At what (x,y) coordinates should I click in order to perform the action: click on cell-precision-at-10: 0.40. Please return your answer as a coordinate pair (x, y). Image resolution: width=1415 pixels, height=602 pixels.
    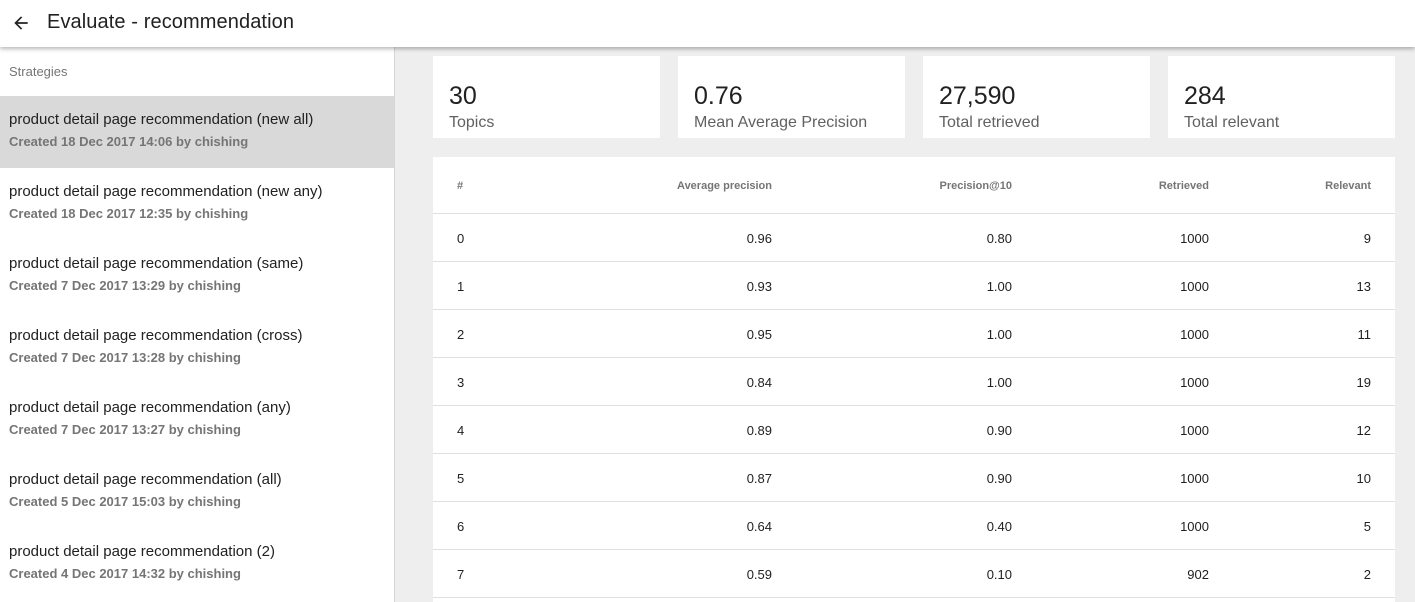
    Looking at the image, I should click on (999, 526).